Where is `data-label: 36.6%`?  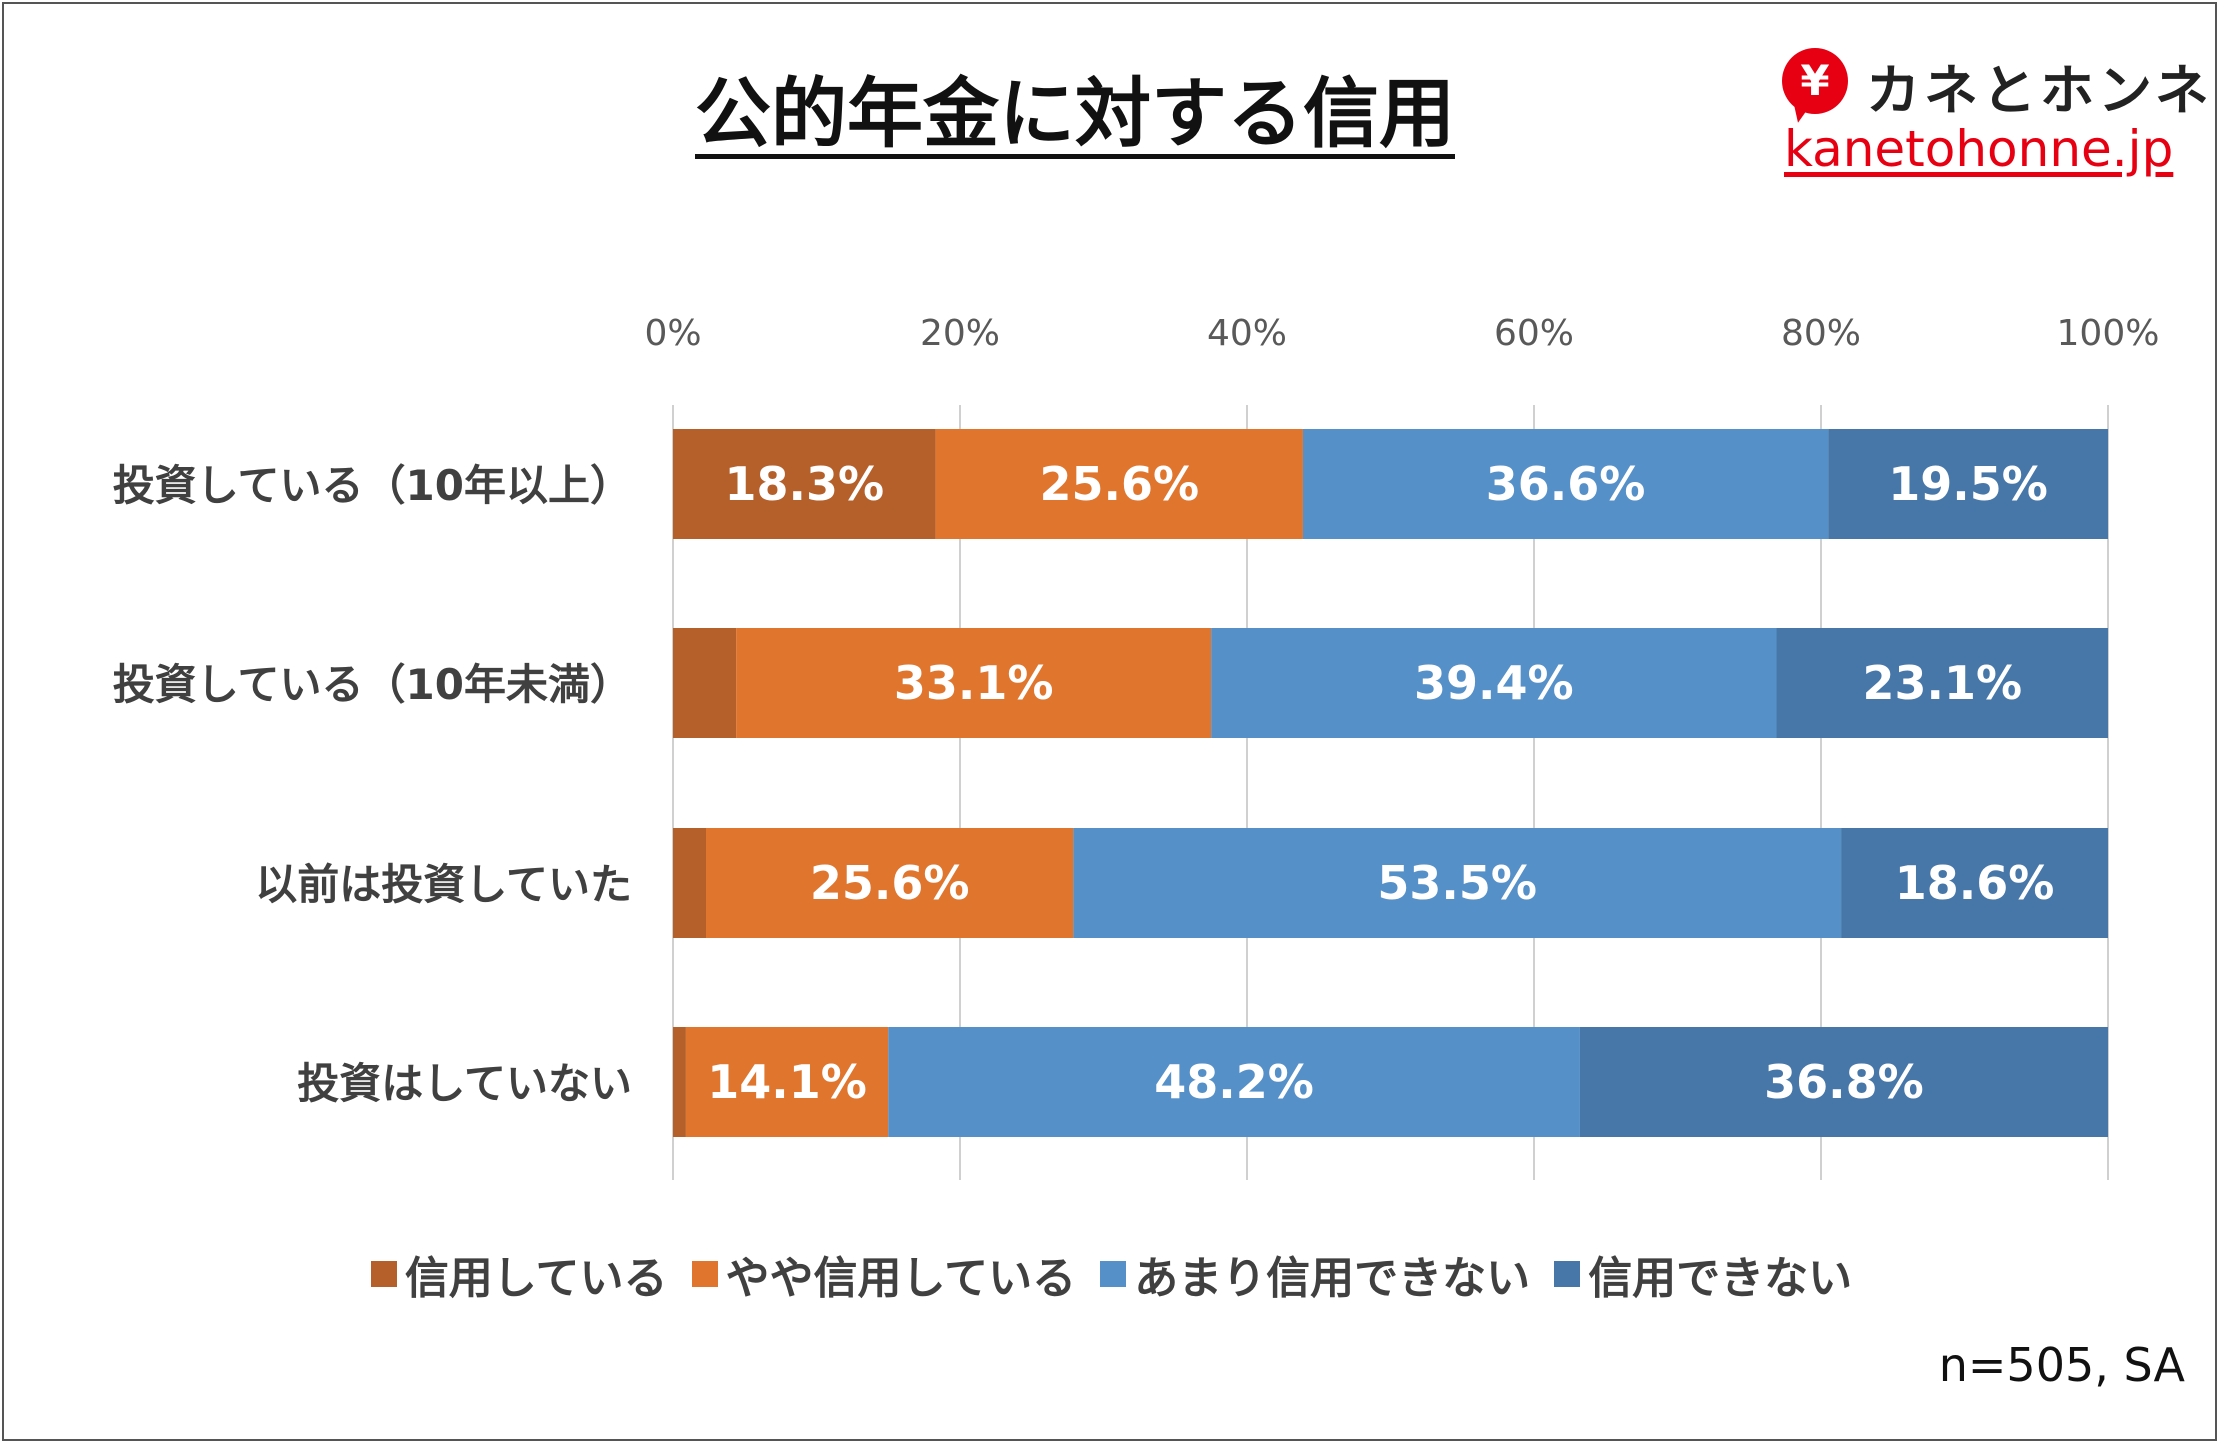 data-label: 36.6% is located at coordinates (1566, 484).